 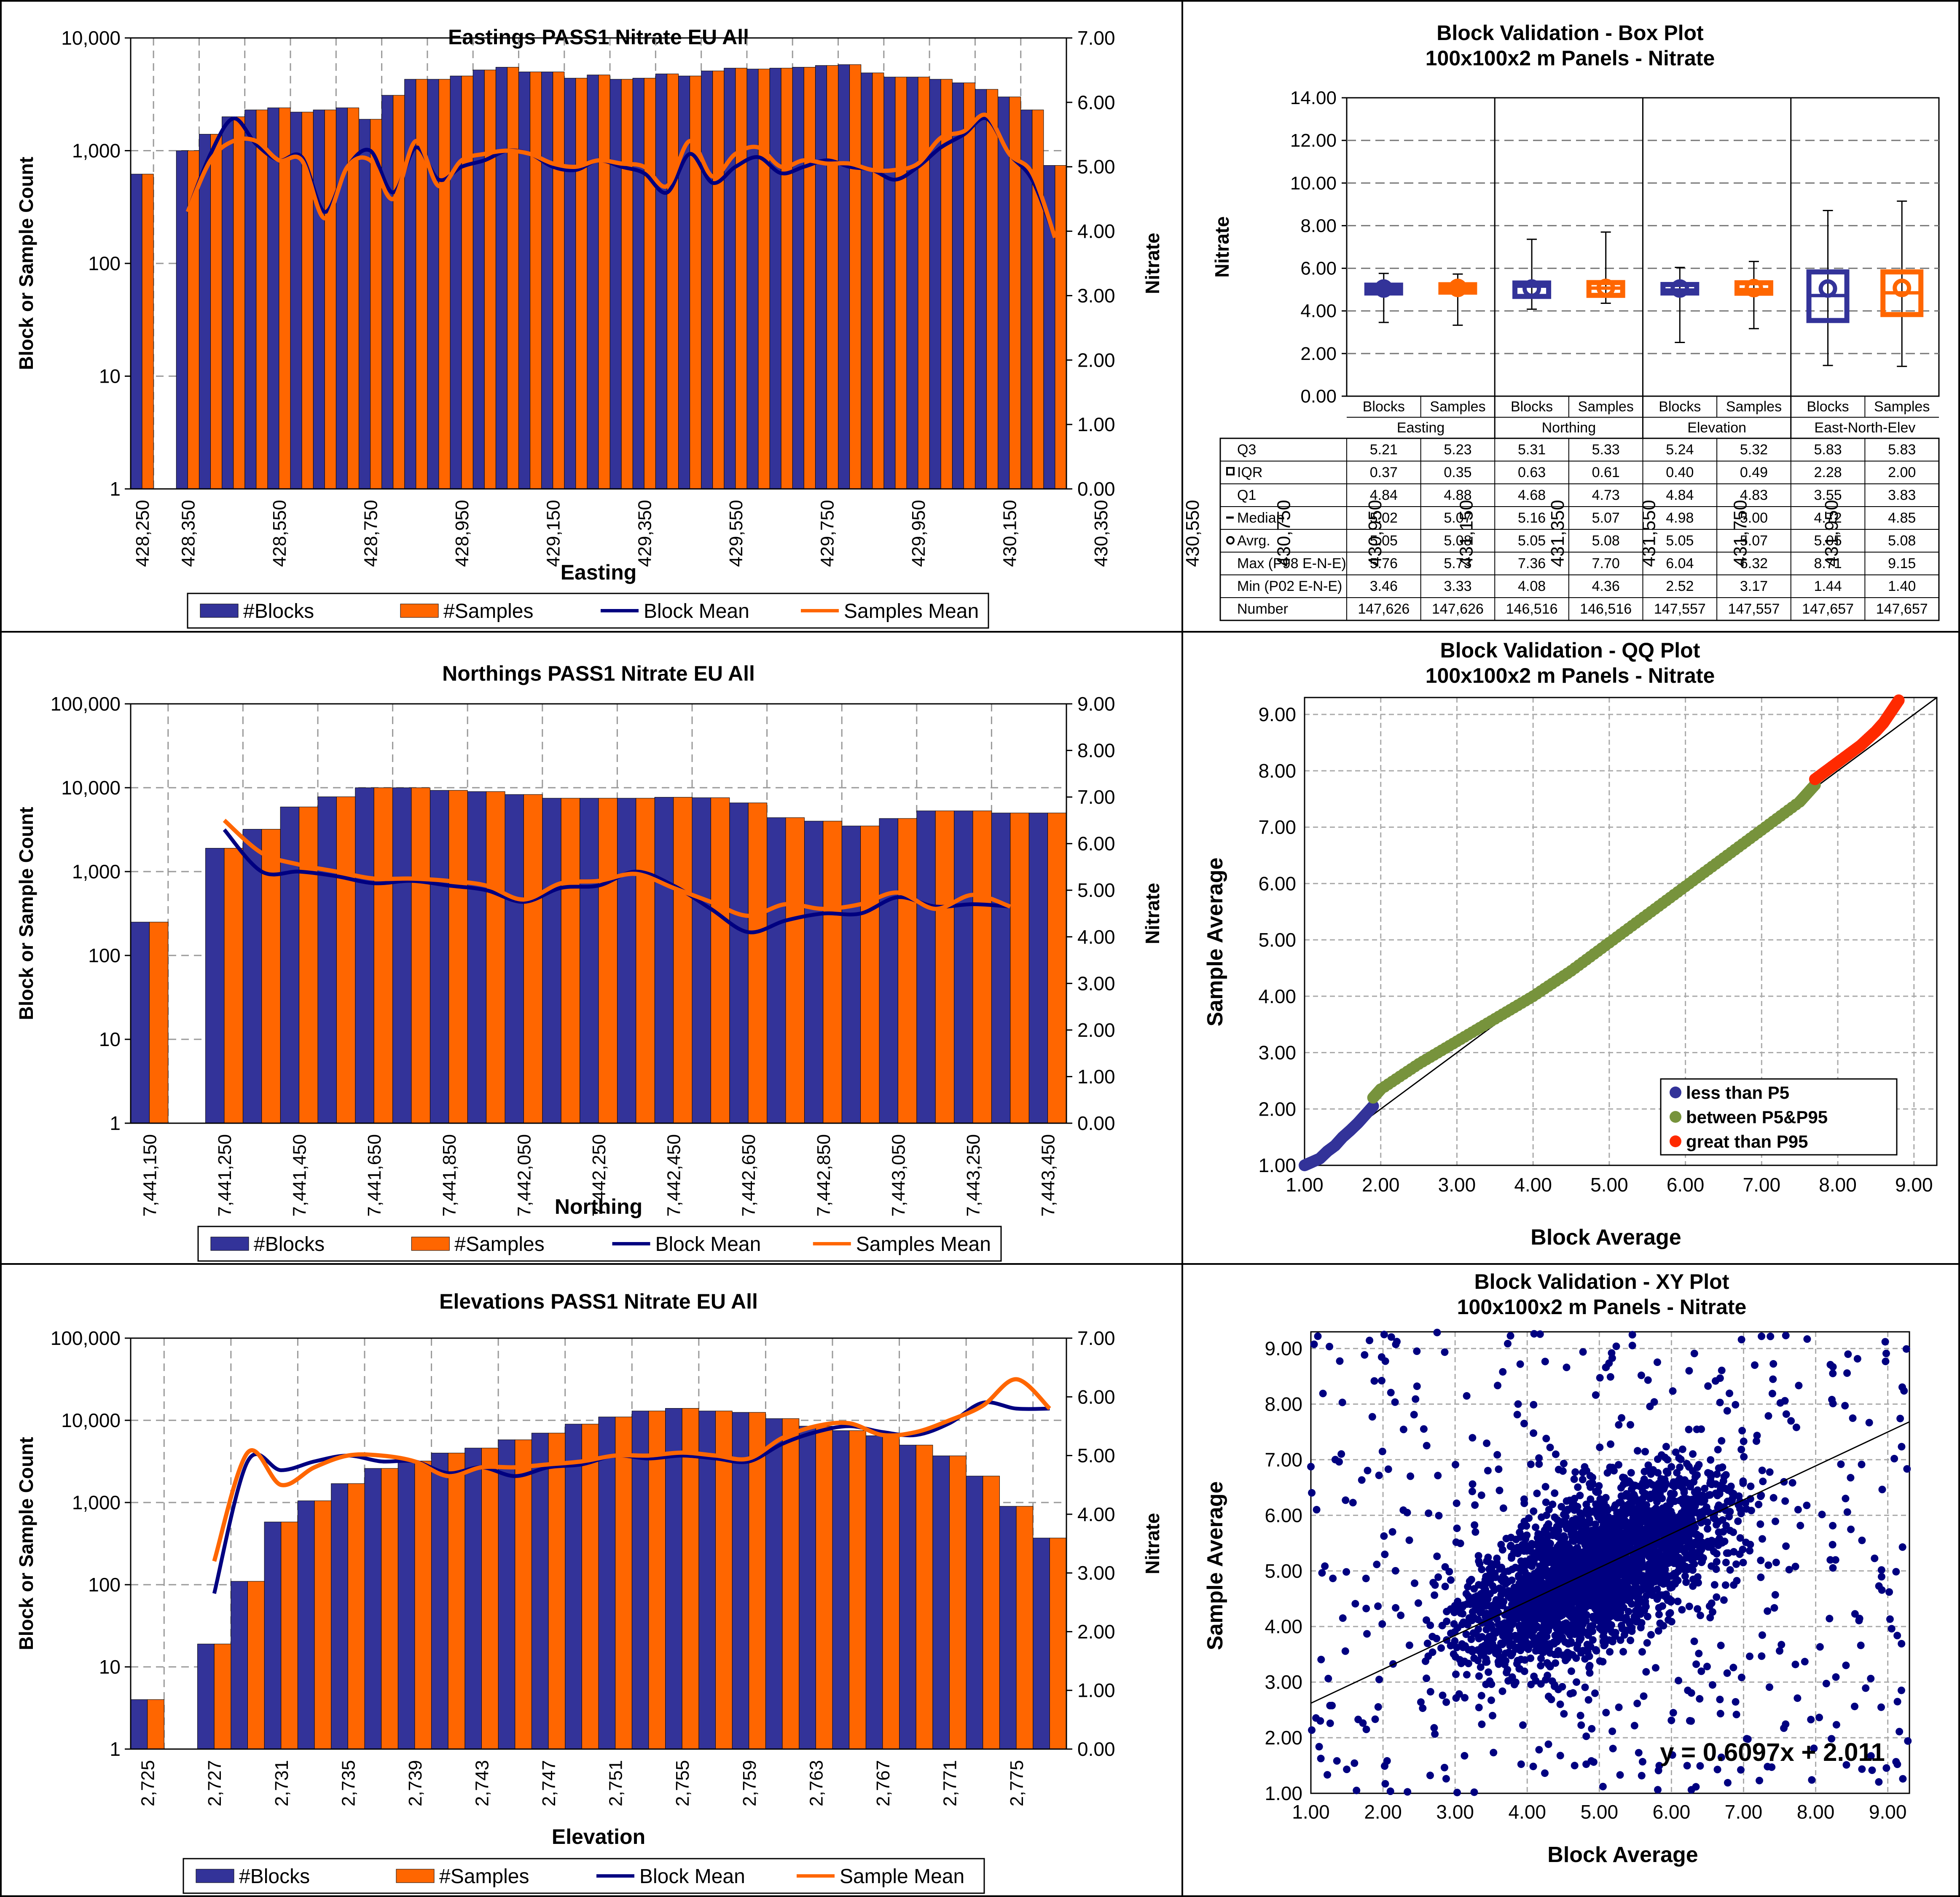 What do you see at coordinates (1754, 472) in the screenshot?
I see `table-cell: 0.49` at bounding box center [1754, 472].